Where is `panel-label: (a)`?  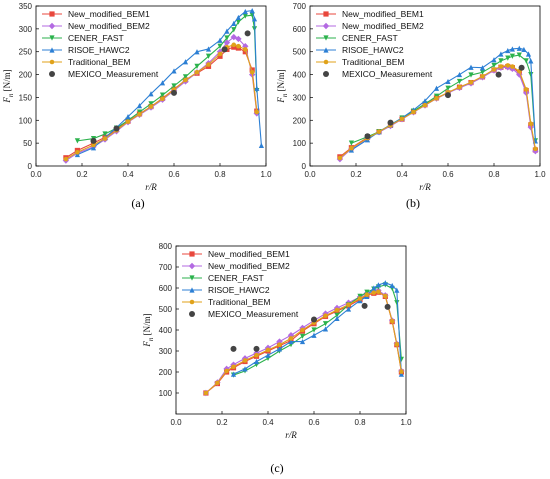
panel-label: (a) is located at coordinates (137, 203).